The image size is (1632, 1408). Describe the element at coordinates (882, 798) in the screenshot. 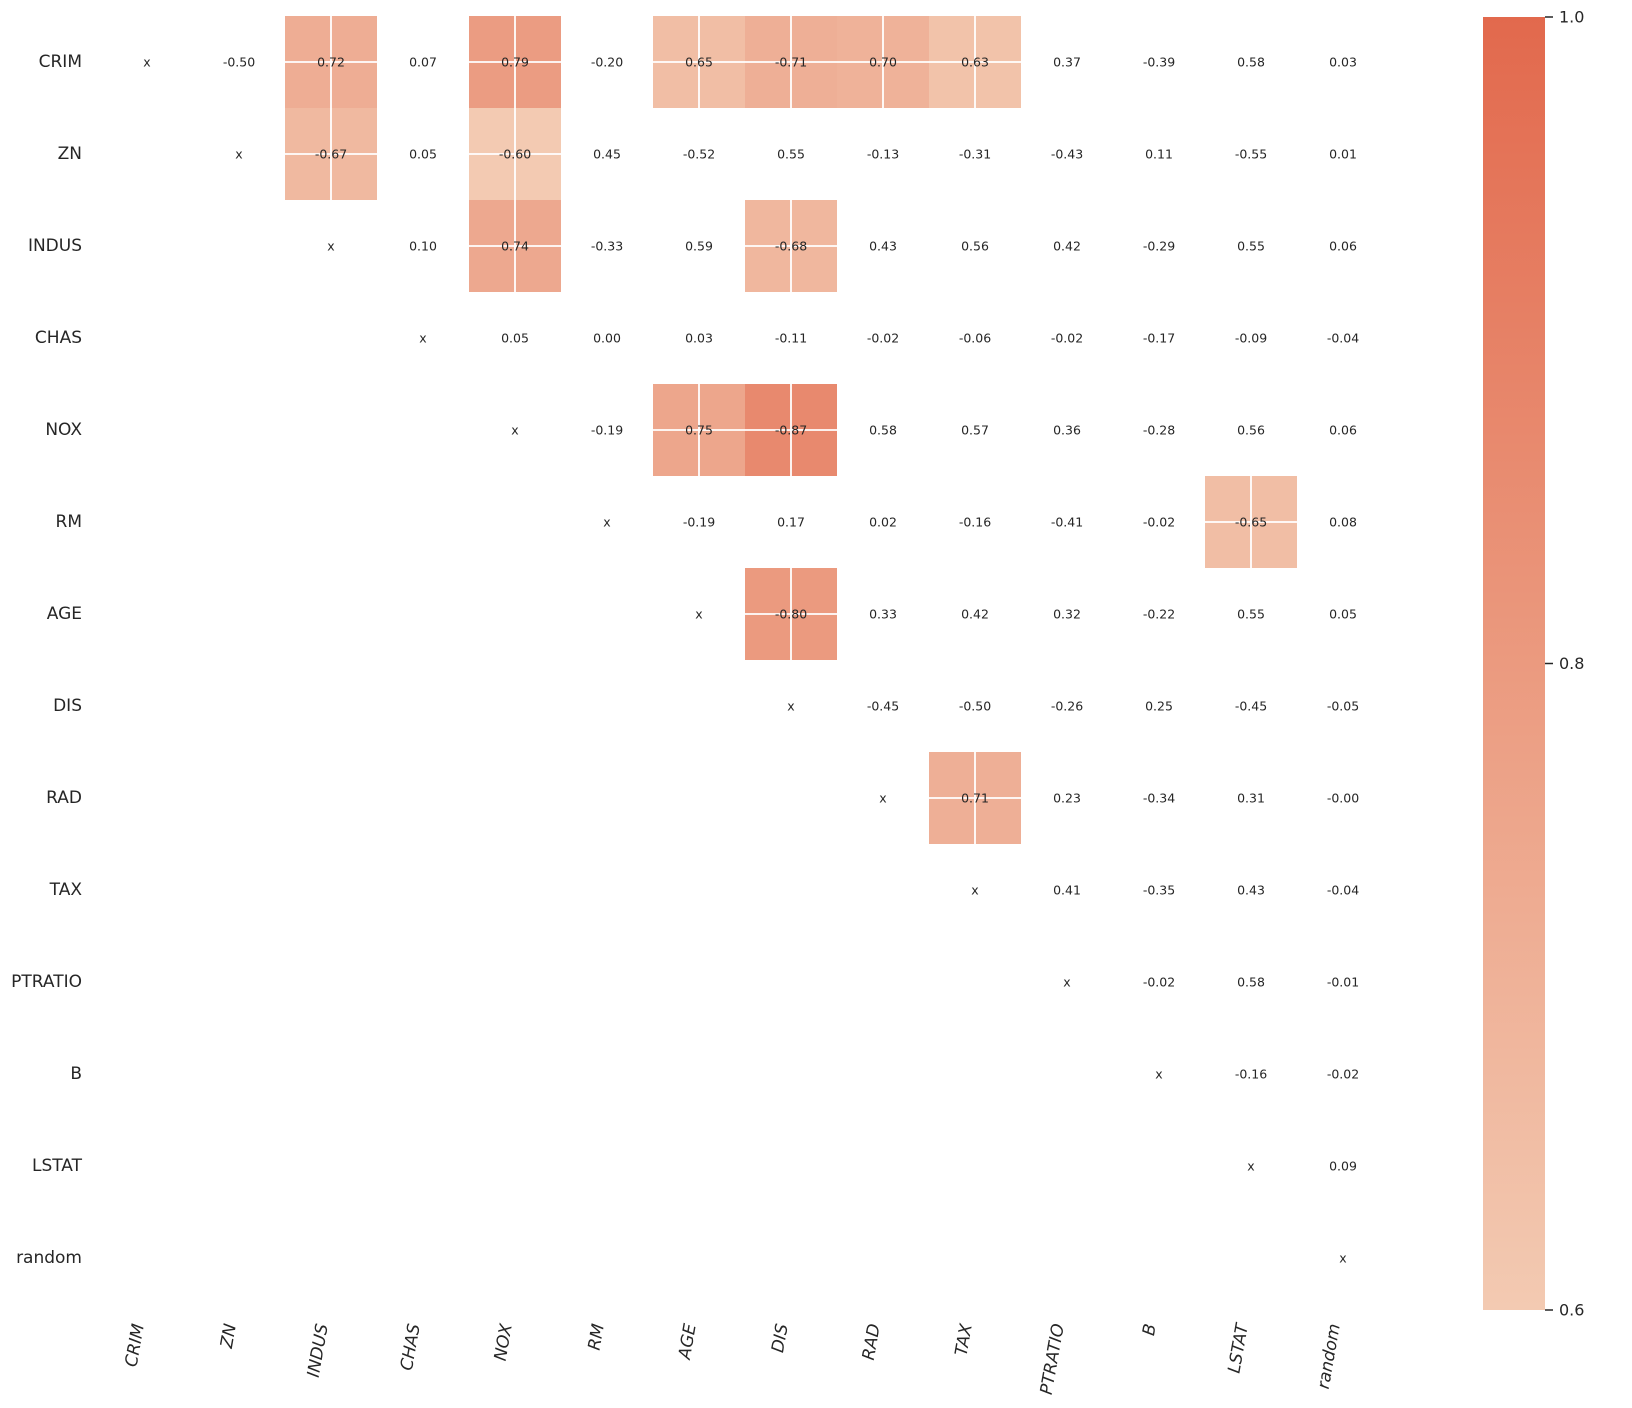

I see `cell-label-RAD-RAD: x` at that location.